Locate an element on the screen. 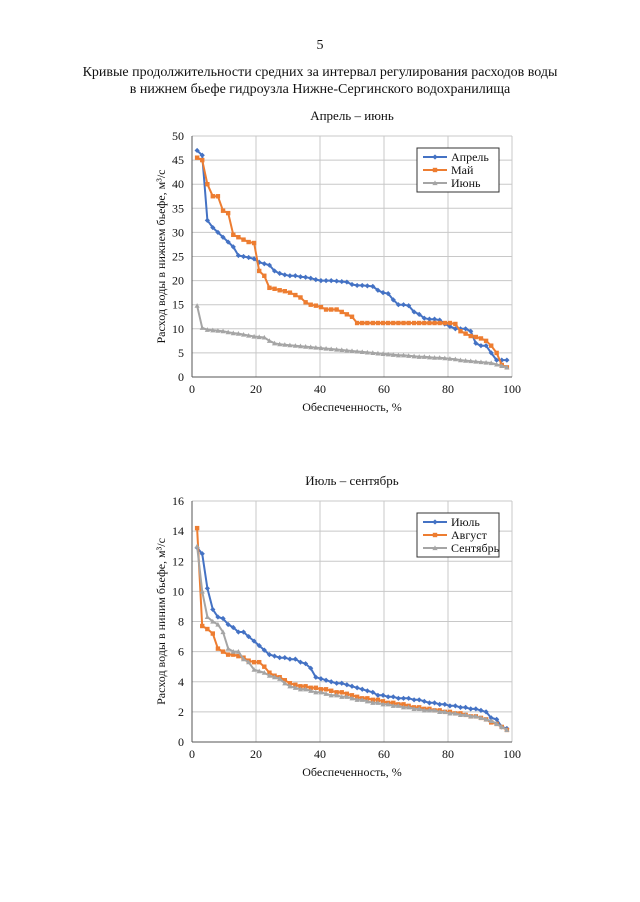 The width and height of the screenshot is (640, 902). chart-title: Июль – сентябрь is located at coordinates (351, 480).